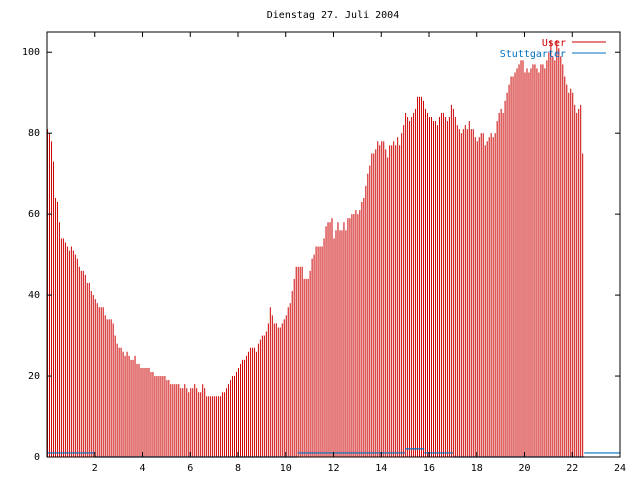 This screenshot has width=640, height=480. Describe the element at coordinates (554, 43) in the screenshot. I see `legend-label-user: User` at that location.